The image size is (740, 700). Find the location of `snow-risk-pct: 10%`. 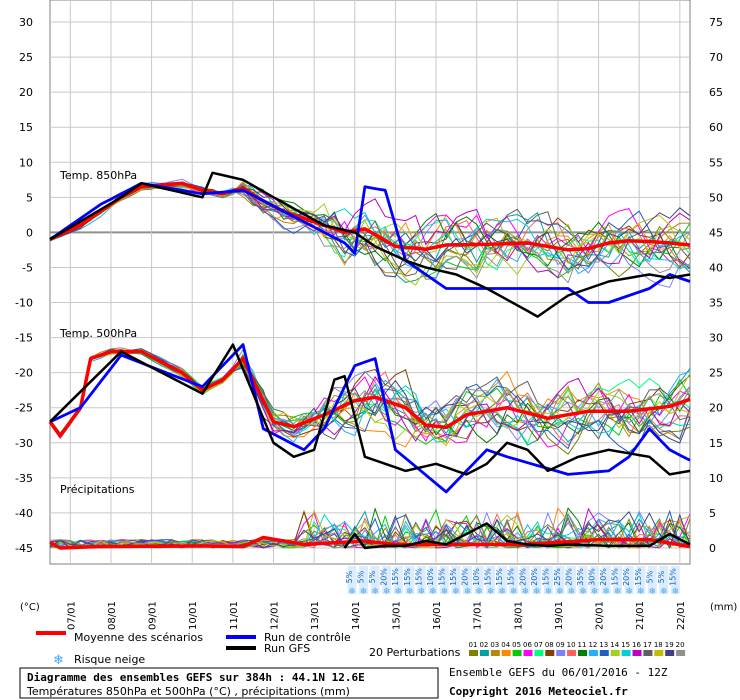

snow-risk-pct: 10% is located at coordinates (430, 577).